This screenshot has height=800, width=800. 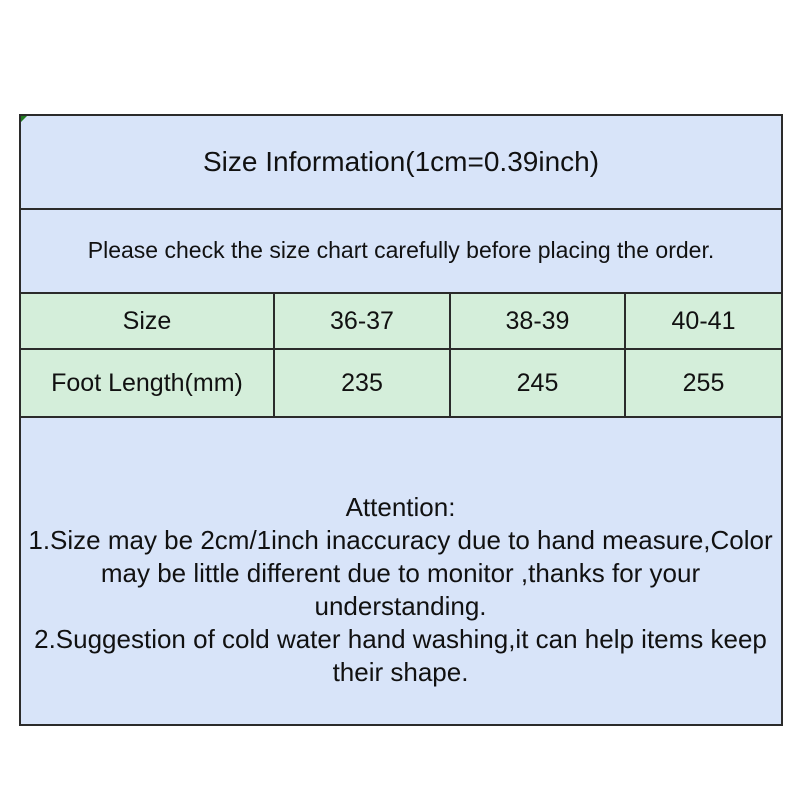 I want to click on foot-length-label: Foot Length(mm), so click(x=147, y=383).